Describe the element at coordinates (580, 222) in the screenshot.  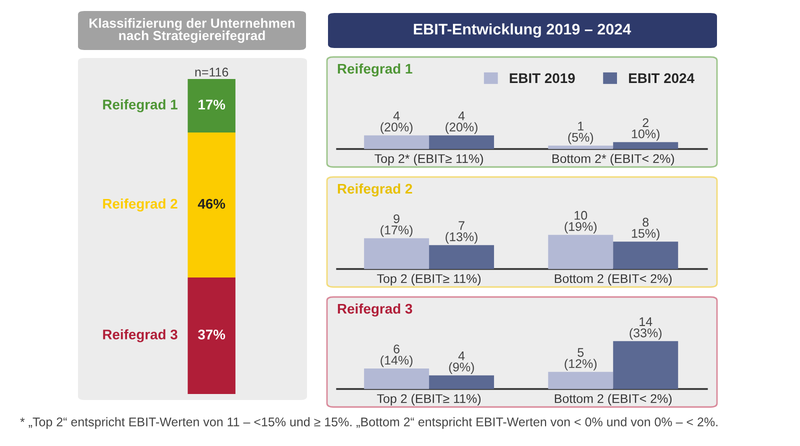
I see `data-label: 10 (19%)` at that location.